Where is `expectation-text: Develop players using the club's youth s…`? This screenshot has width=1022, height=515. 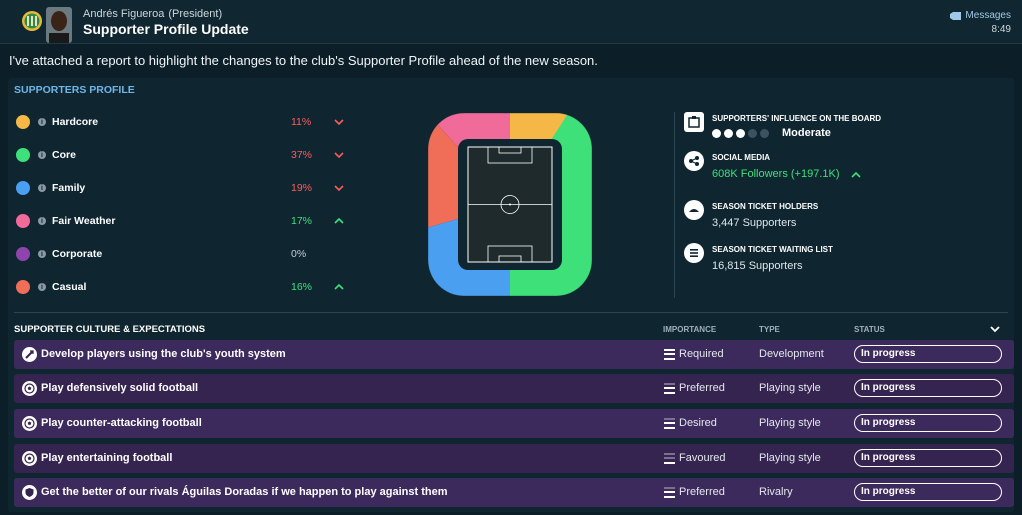
expectation-text: Develop players using the club's youth s… is located at coordinates (163, 354).